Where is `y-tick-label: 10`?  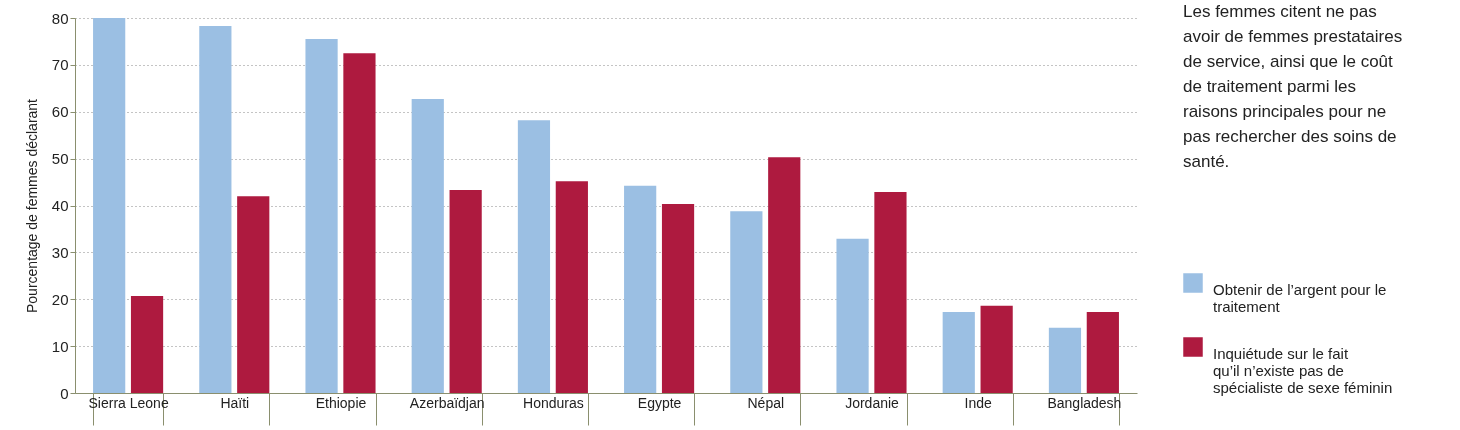
y-tick-label: 10 is located at coordinates (60, 346).